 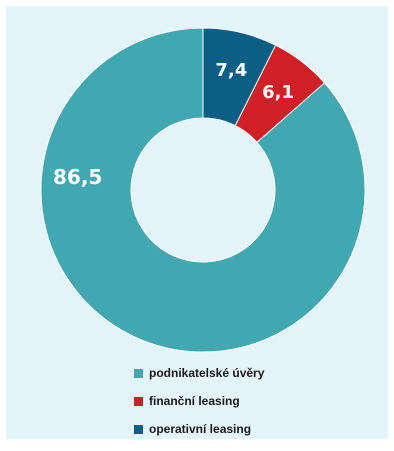 I want to click on legend-item-operativni-leasing: operativní leasing, so click(x=199, y=429).